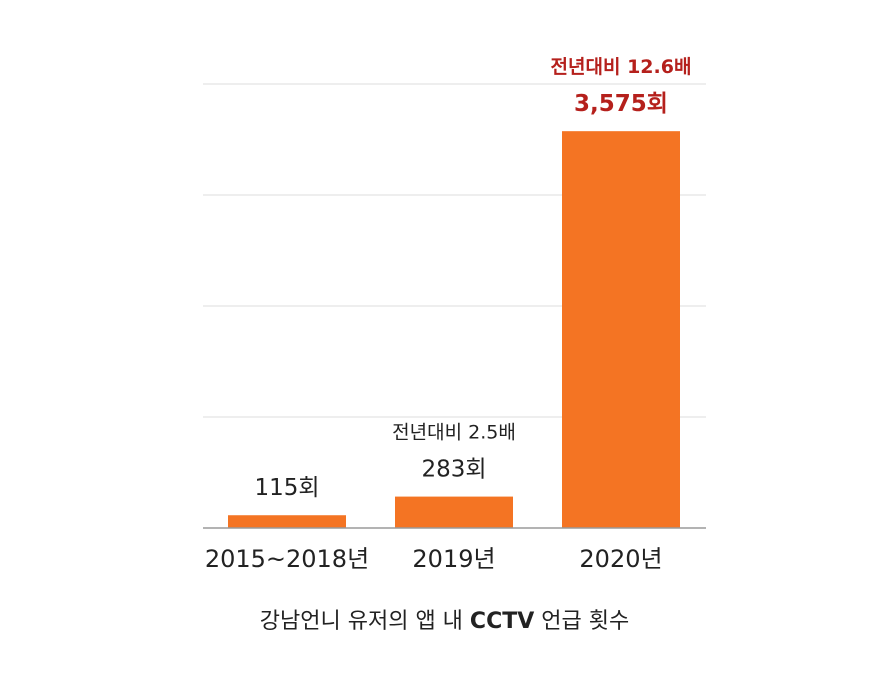  What do you see at coordinates (454, 433) in the screenshot?
I see `growth-annotation: 전년대비 2.5배` at bounding box center [454, 433].